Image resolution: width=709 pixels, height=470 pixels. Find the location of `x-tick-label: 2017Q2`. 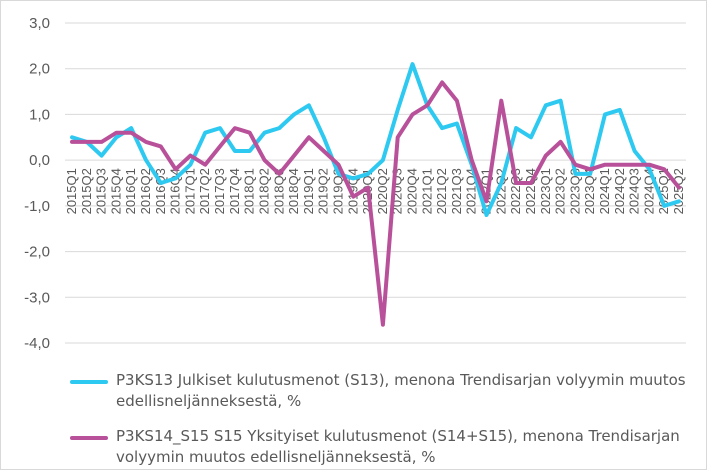

x-tick-label: 2017Q2 is located at coordinates (204, 191).